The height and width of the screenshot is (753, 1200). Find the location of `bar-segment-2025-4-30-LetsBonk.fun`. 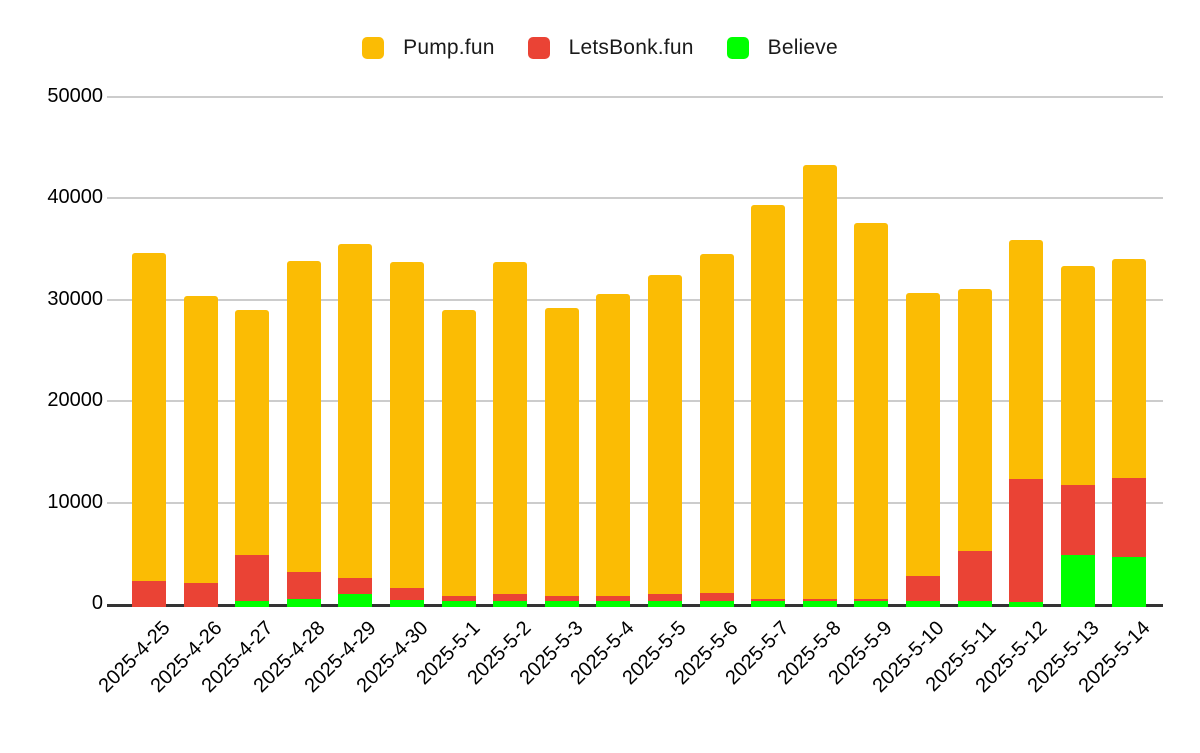

bar-segment-2025-4-30-LetsBonk.fun is located at coordinates (407, 594).